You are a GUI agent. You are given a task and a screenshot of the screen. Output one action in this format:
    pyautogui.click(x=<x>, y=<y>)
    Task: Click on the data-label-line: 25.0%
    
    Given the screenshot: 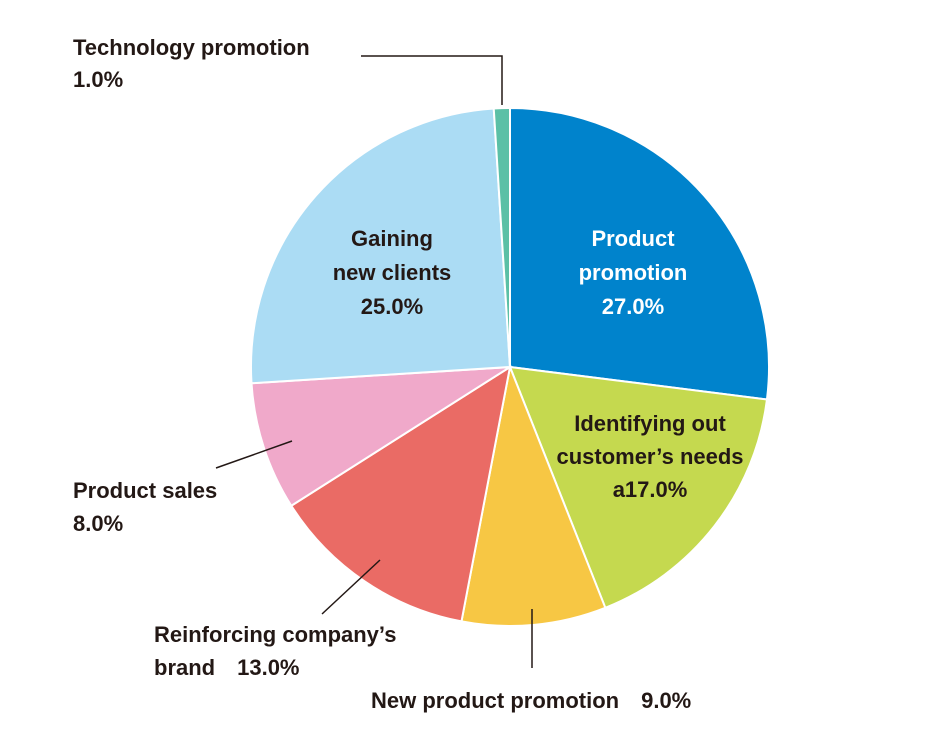 What is the action you would take?
    pyautogui.click(x=392, y=306)
    